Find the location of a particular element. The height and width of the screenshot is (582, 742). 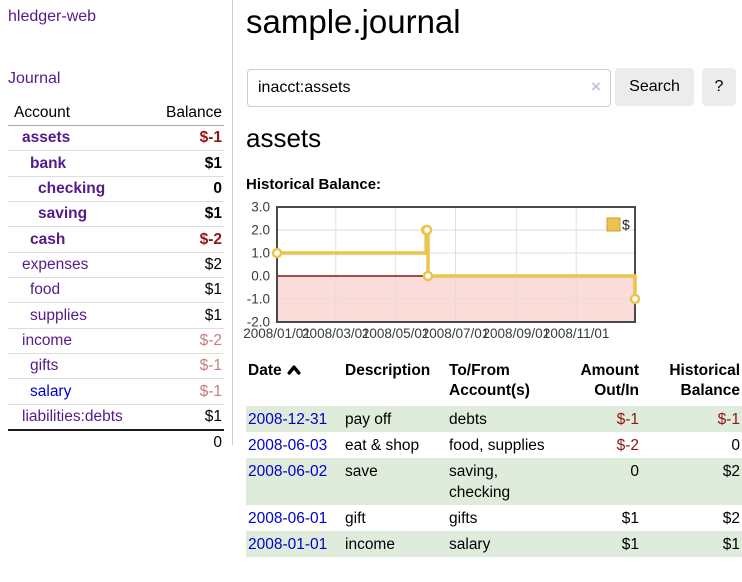

account-link: saving is located at coordinates (63, 214).